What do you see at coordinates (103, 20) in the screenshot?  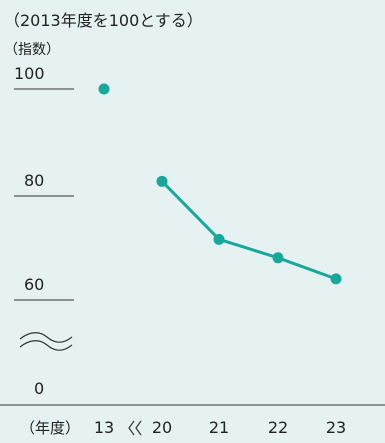 I see `chart-subtitle: （2013年度を100とする）` at bounding box center [103, 20].